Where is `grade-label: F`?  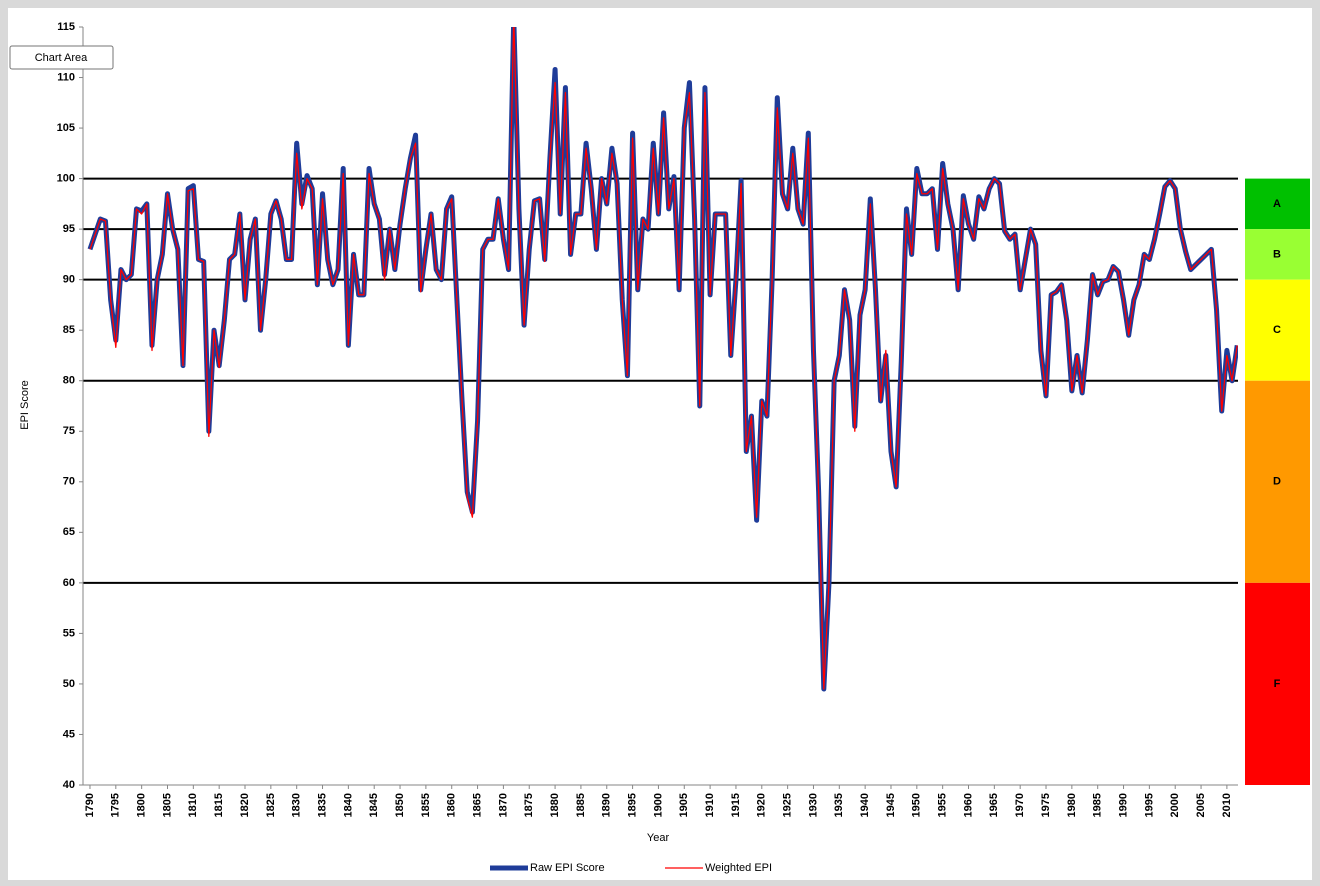
grade-label: F is located at coordinates (1277, 684).